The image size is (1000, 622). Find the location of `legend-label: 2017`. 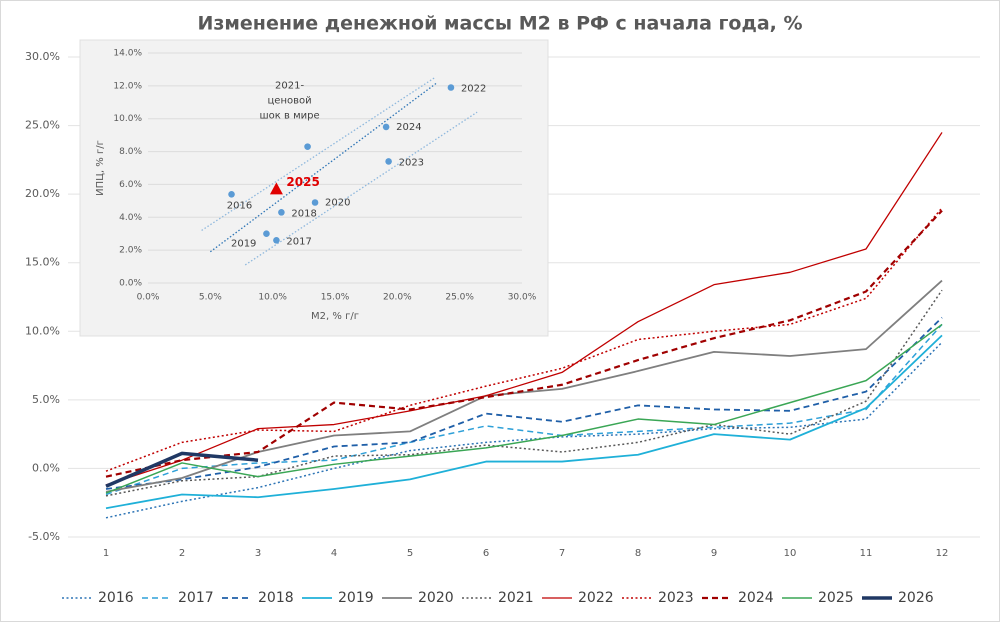

legend-label: 2017 is located at coordinates (196, 598).